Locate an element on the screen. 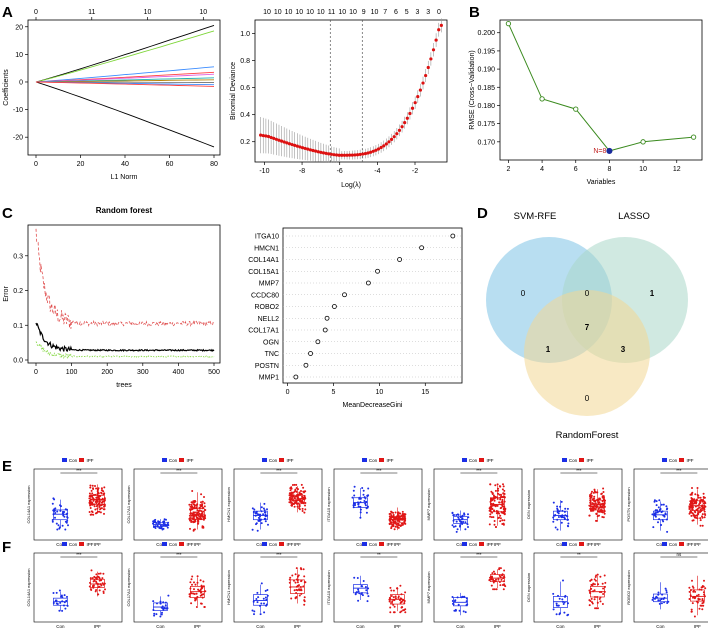  box-con is located at coordinates (660, 515).